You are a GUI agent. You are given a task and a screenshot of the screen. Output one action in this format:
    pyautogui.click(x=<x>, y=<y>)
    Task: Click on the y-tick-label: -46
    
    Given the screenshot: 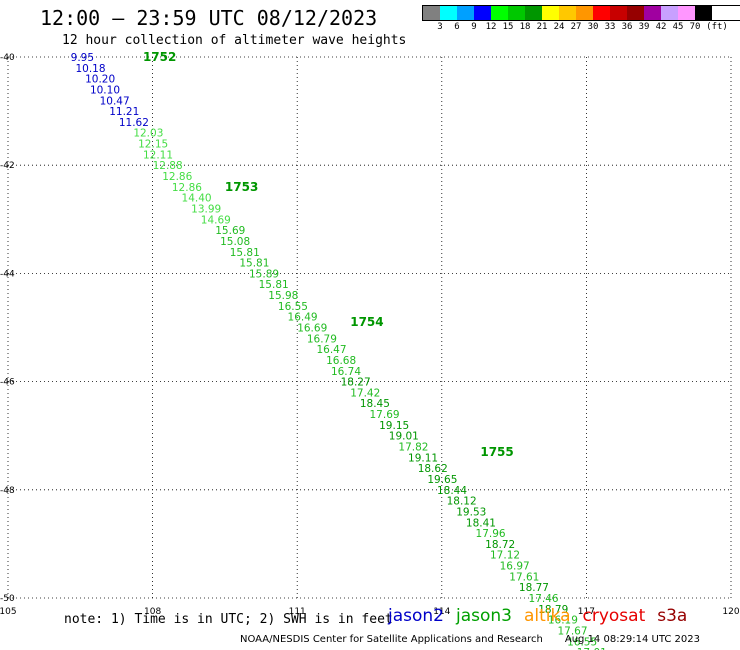 What is the action you would take?
    pyautogui.click(x=7, y=383)
    